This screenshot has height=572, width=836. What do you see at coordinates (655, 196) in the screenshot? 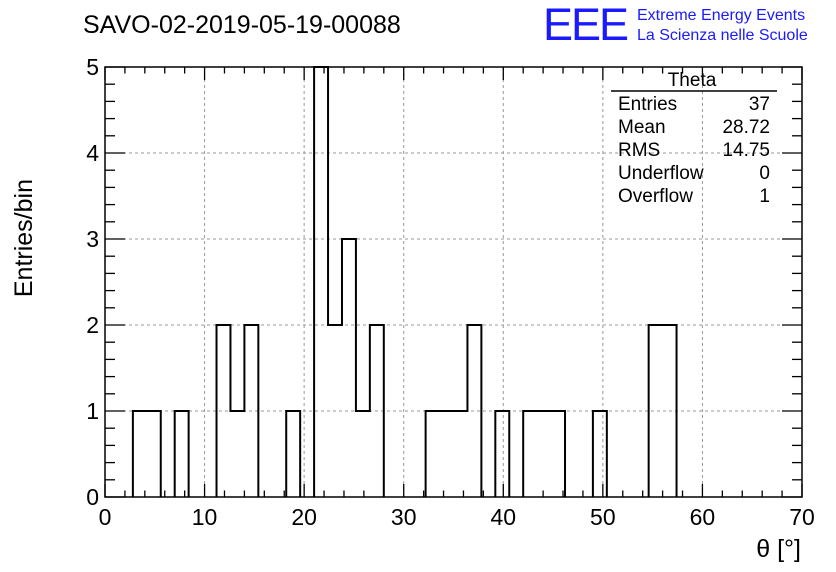
I see `stats-row-label: Overflow` at bounding box center [655, 196].